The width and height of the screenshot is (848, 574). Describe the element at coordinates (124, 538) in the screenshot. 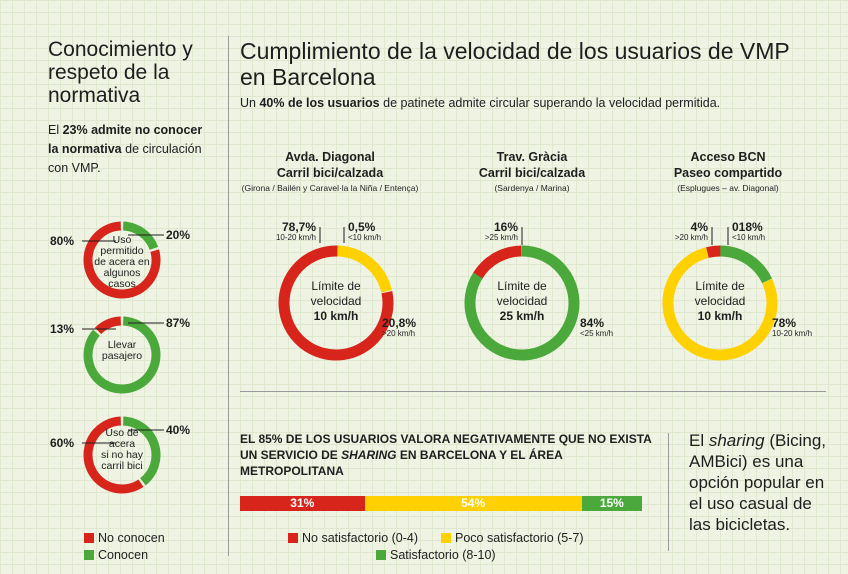

I see `legend-no-conocen: No conocen` at that location.